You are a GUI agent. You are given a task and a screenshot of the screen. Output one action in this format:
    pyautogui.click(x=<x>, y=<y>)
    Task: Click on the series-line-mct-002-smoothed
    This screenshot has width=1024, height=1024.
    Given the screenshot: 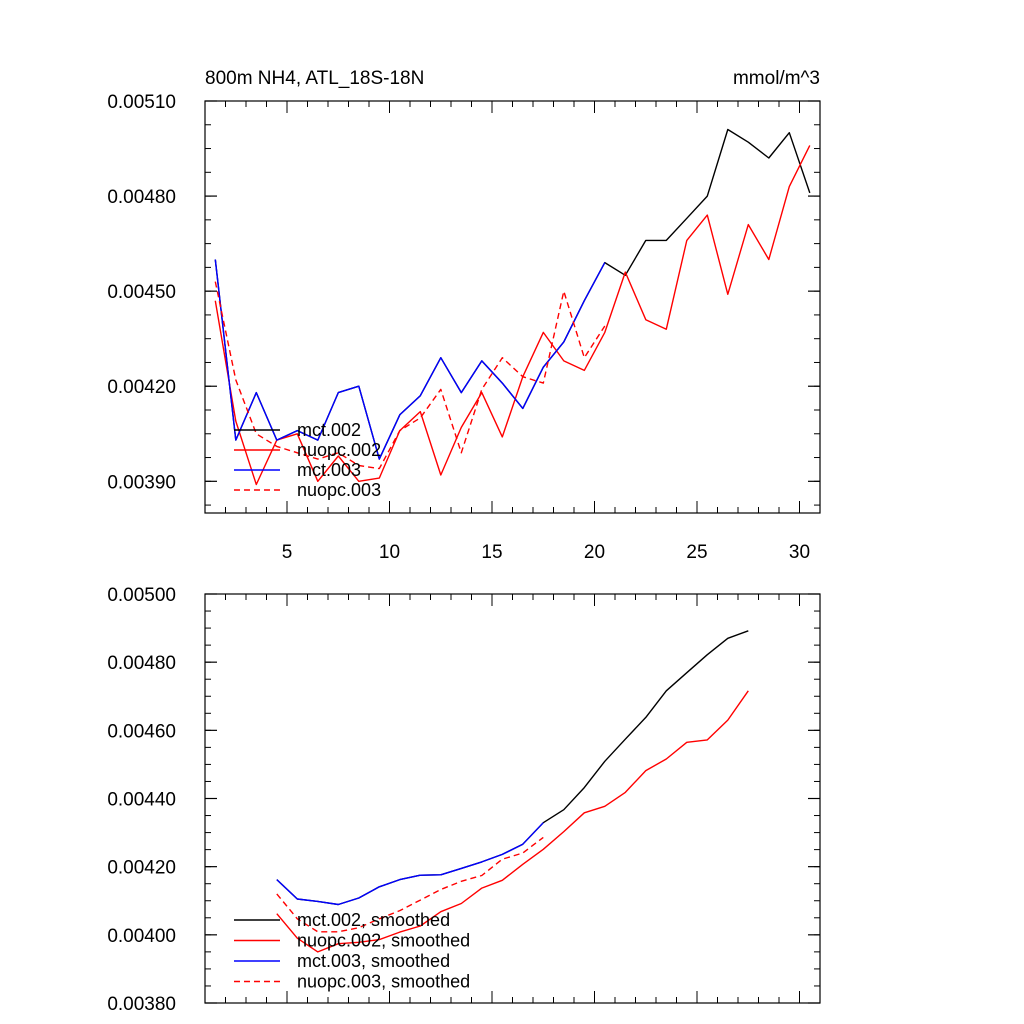 What is the action you would take?
    pyautogui.click(x=512, y=768)
    